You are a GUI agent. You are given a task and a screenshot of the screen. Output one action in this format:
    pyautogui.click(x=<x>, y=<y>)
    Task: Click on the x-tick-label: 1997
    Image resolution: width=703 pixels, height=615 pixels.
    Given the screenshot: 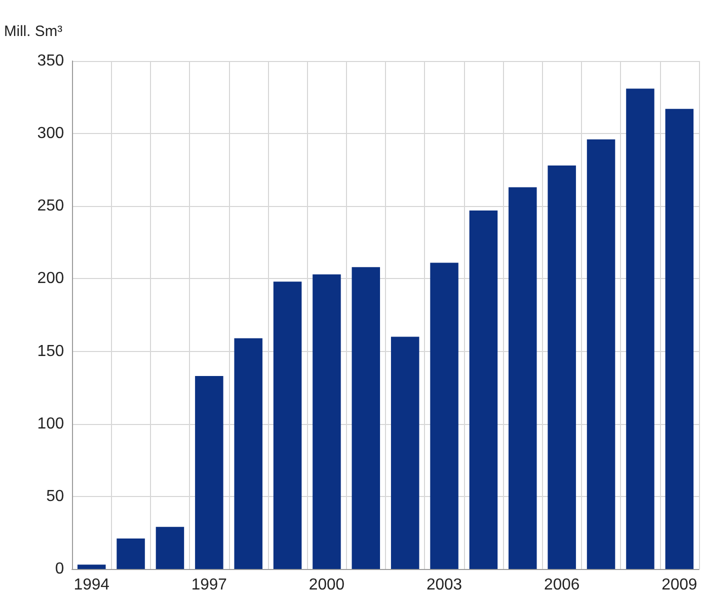 What is the action you would take?
    pyautogui.click(x=209, y=585)
    